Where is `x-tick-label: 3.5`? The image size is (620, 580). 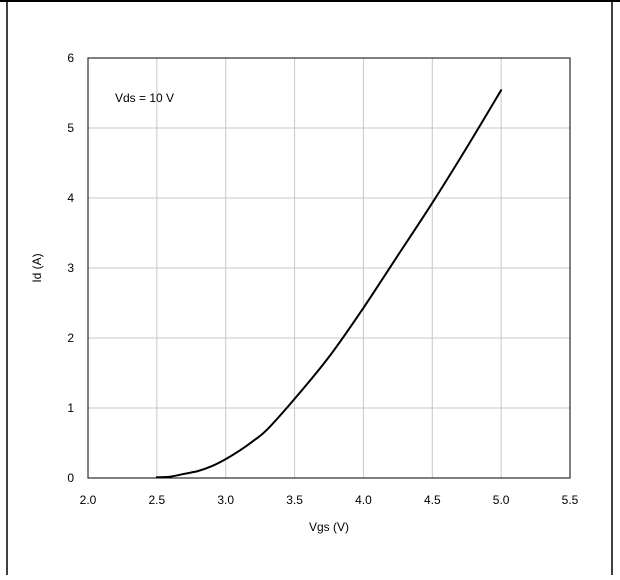
x-tick-label: 3.5 is located at coordinates (294, 500).